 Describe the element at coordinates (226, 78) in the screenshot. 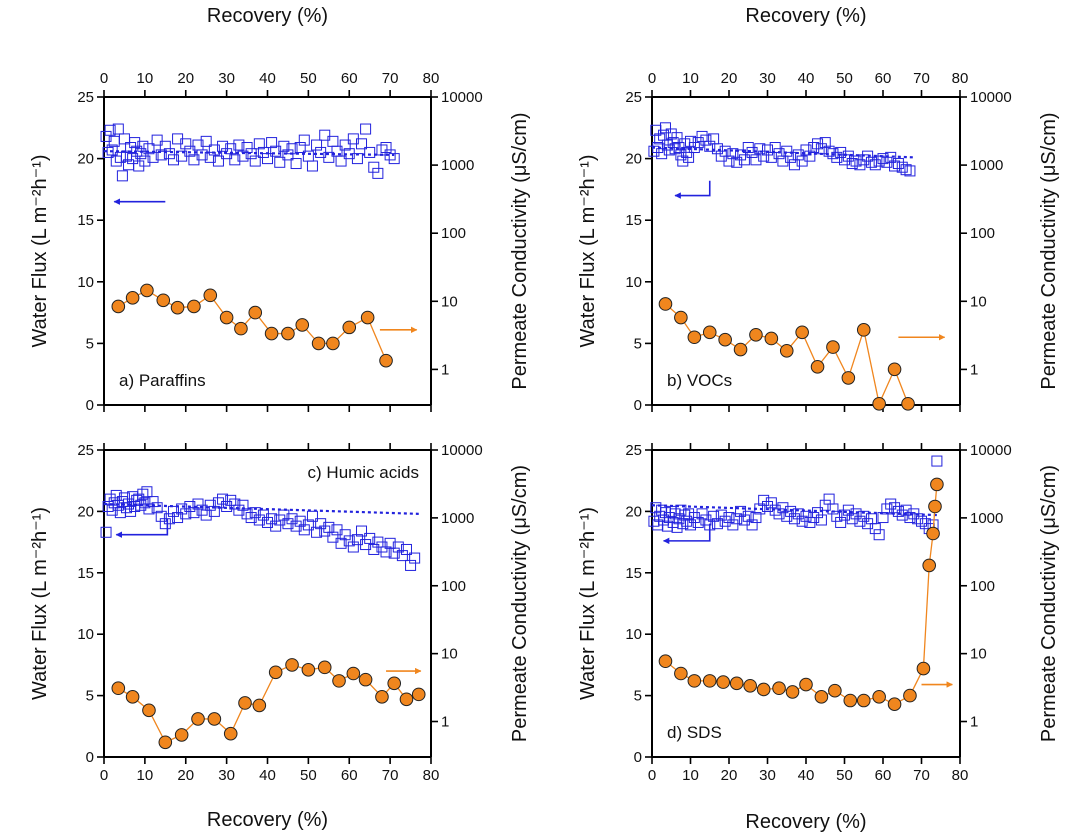

I see `top-tick-label: 30` at that location.